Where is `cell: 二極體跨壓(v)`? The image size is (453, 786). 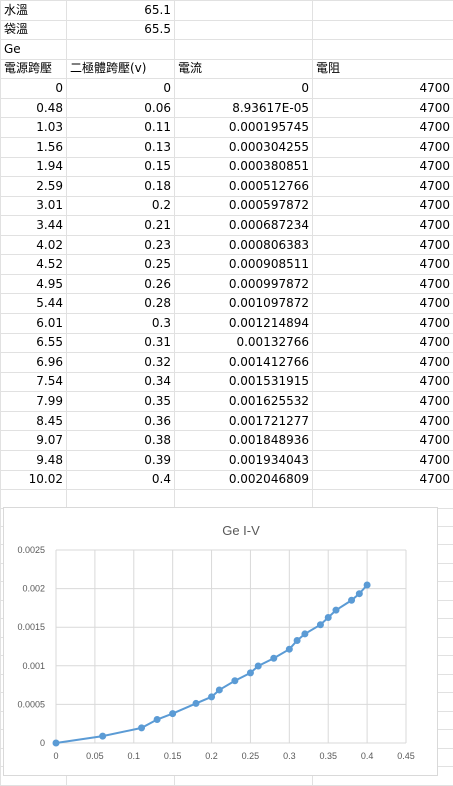
cell: 二極體跨壓(v) is located at coordinates (120, 69).